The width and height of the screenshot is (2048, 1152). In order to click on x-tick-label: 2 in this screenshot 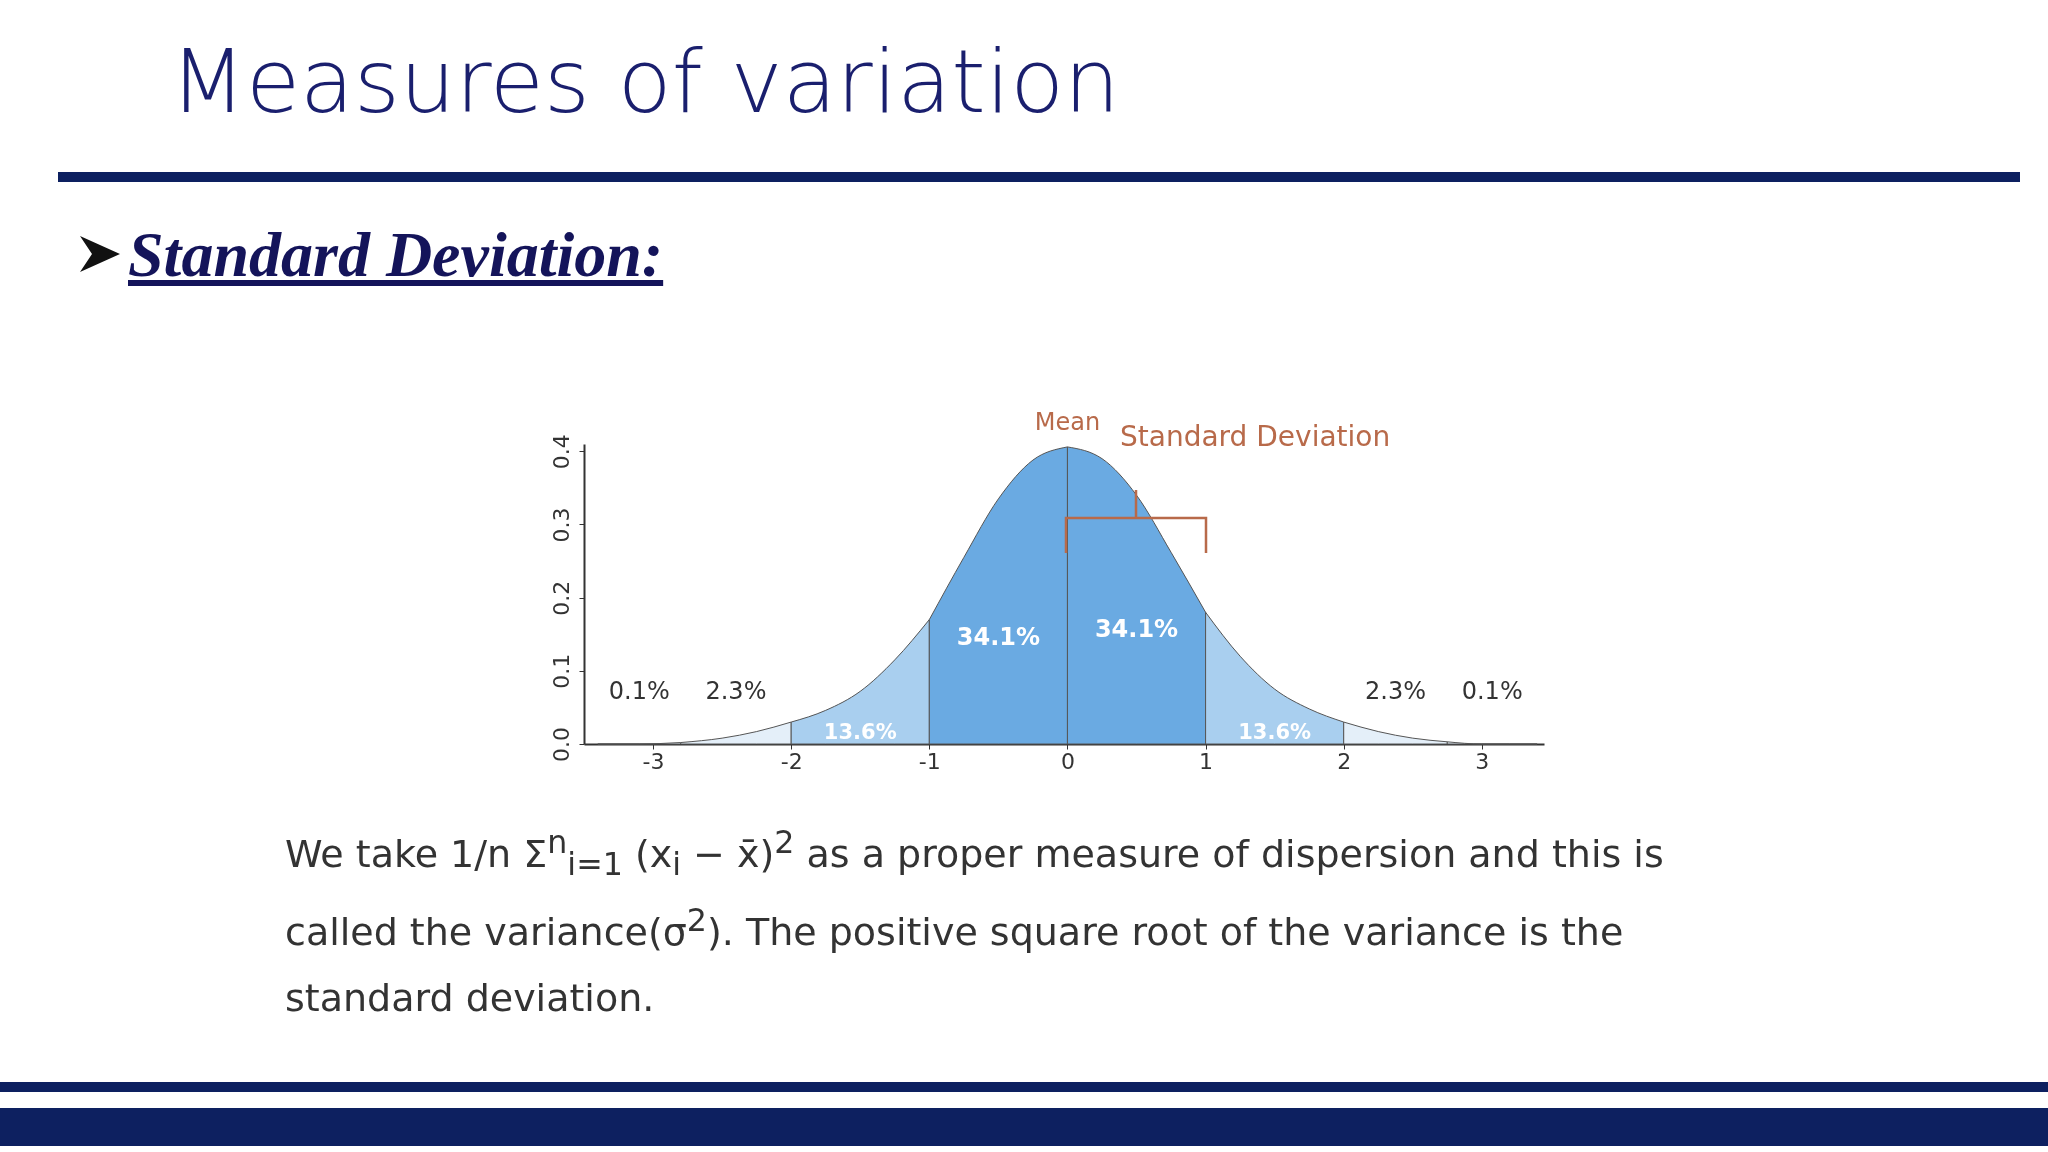, I will do `click(1344, 761)`.